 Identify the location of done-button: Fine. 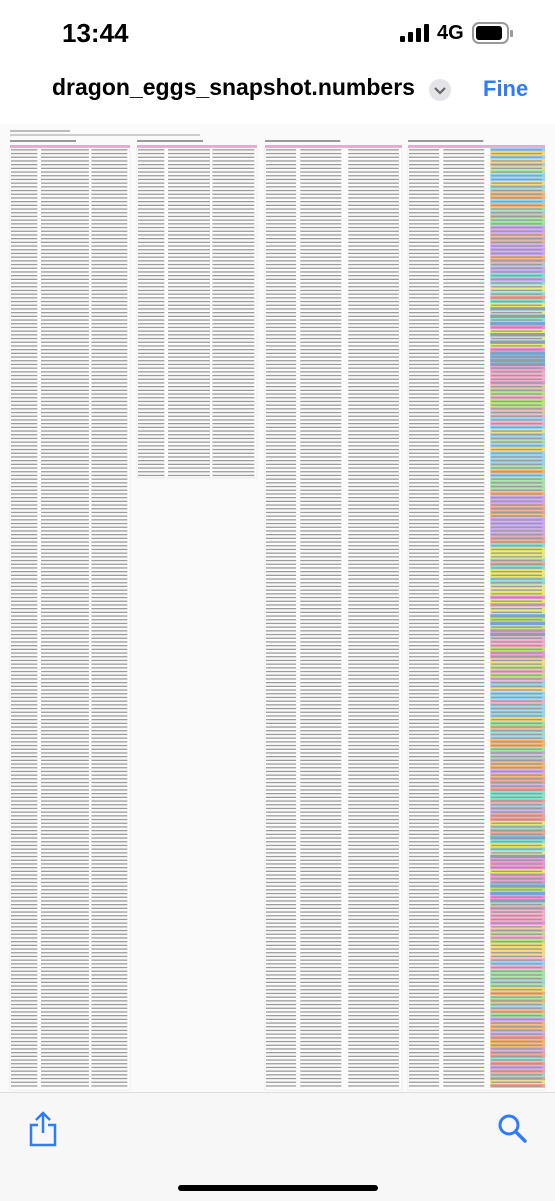
(506, 88).